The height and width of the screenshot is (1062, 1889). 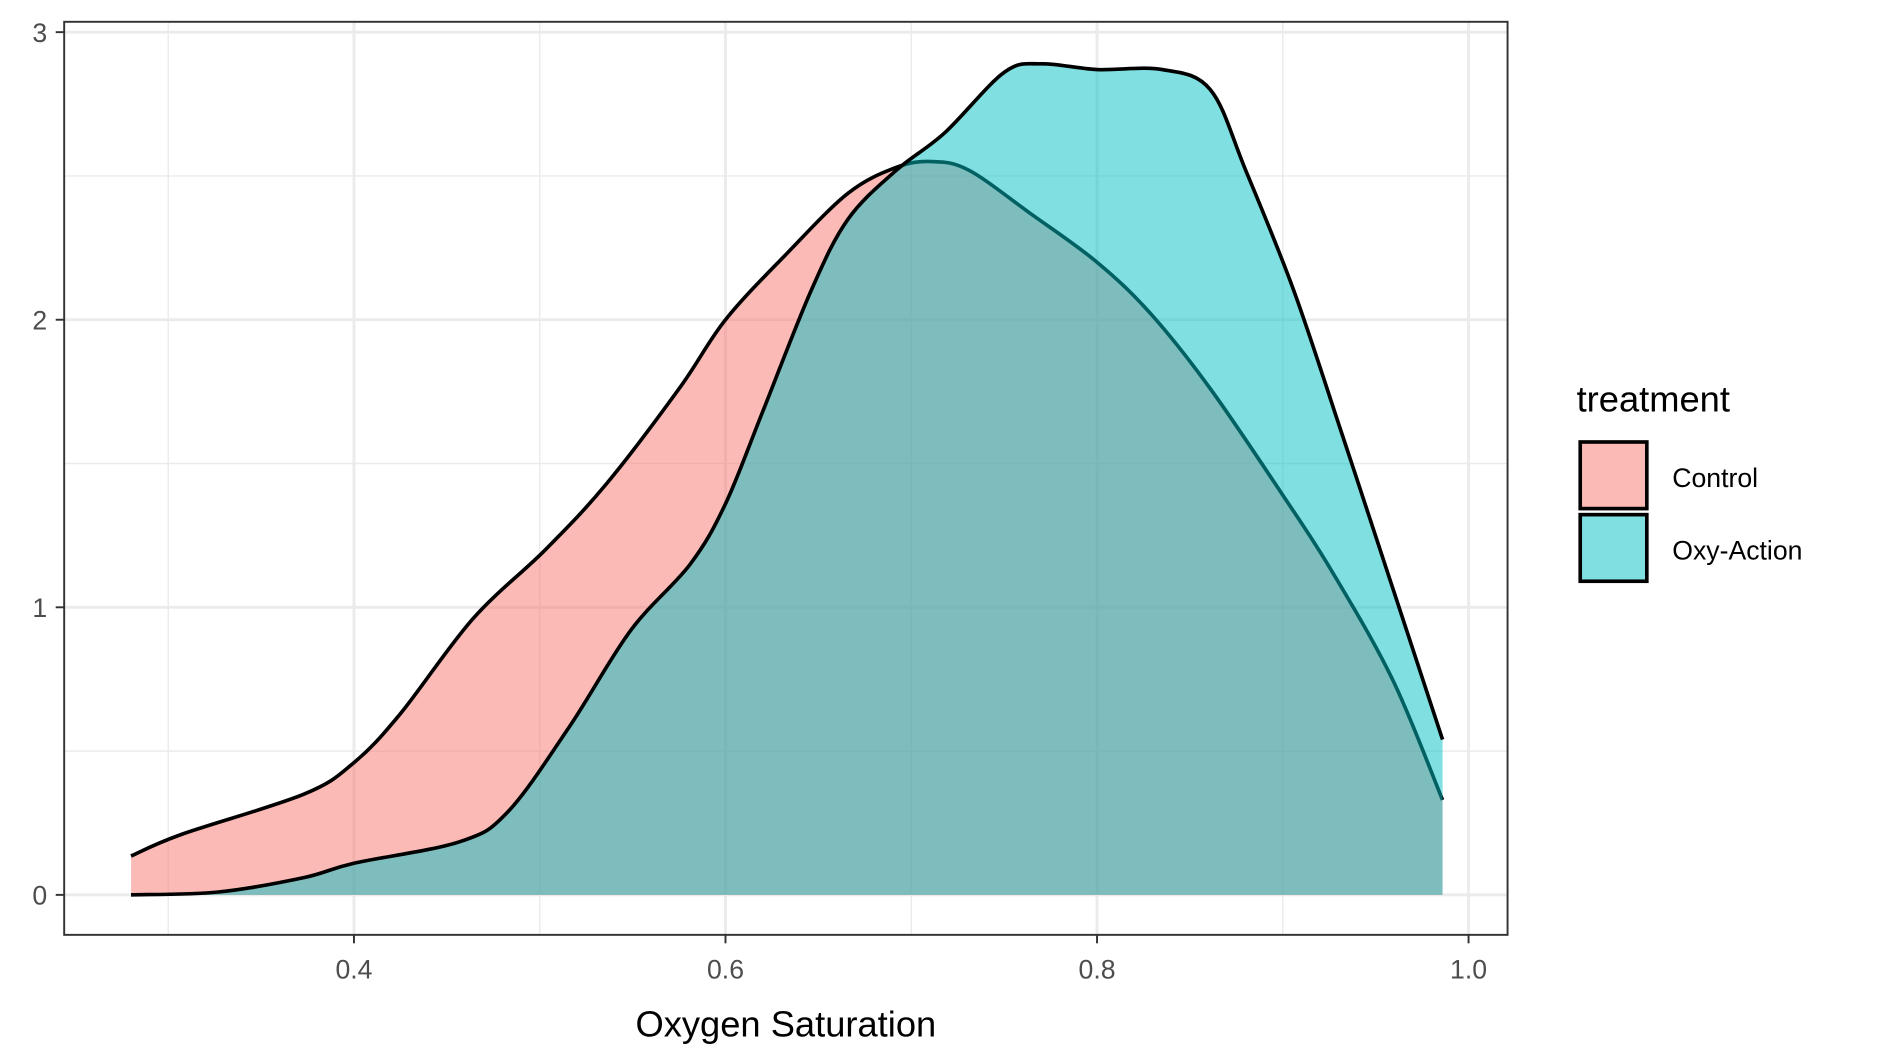 I want to click on y-tick-label: 3, so click(x=39, y=33).